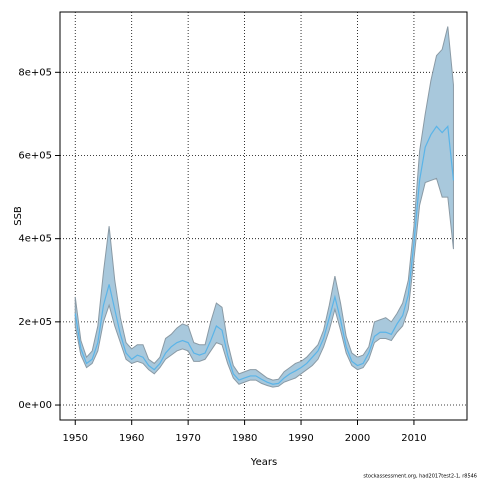 This screenshot has height=480, width=480. Describe the element at coordinates (35, 72) in the screenshot. I see `y-tick-label: 8e+05` at that location.